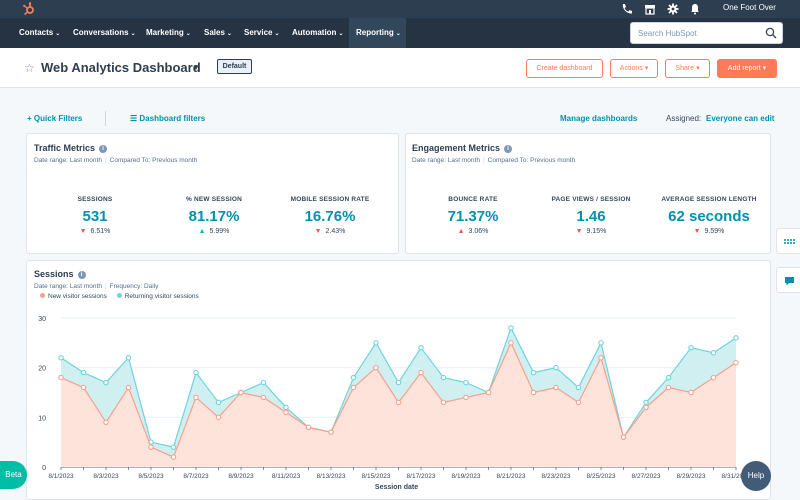 The width and height of the screenshot is (800, 500). What do you see at coordinates (151, 476) in the screenshot?
I see `x-tick-label: 8/5/2023` at bounding box center [151, 476].